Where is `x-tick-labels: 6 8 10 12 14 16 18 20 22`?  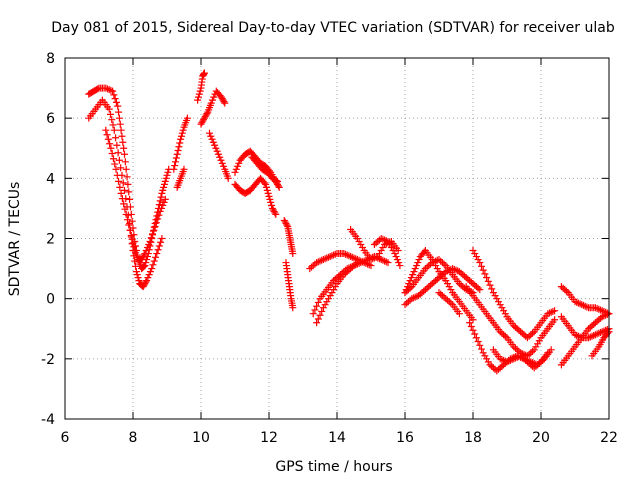 x-tick-labels: 6 8 10 12 14 16 18 20 22 is located at coordinates (339, 438).